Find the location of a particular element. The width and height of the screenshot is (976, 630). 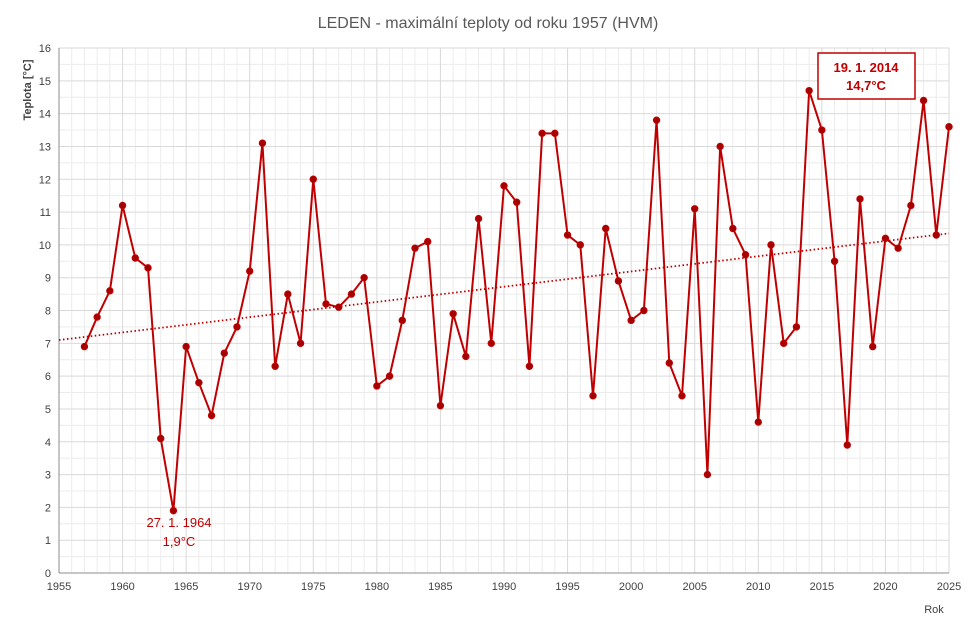

x-tick-label: 1985 is located at coordinates (440, 587).